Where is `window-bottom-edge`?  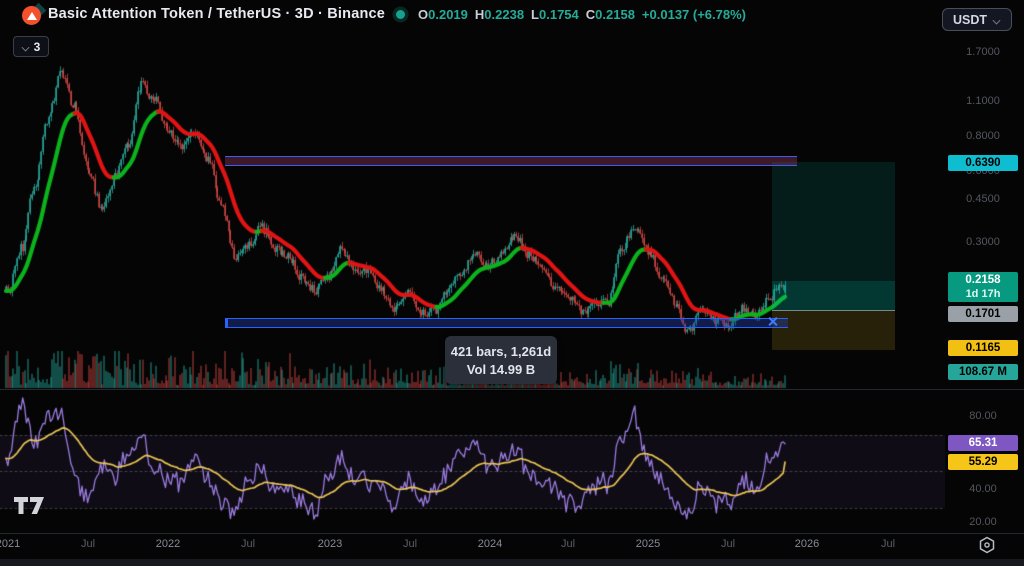 window-bottom-edge is located at coordinates (512, 562).